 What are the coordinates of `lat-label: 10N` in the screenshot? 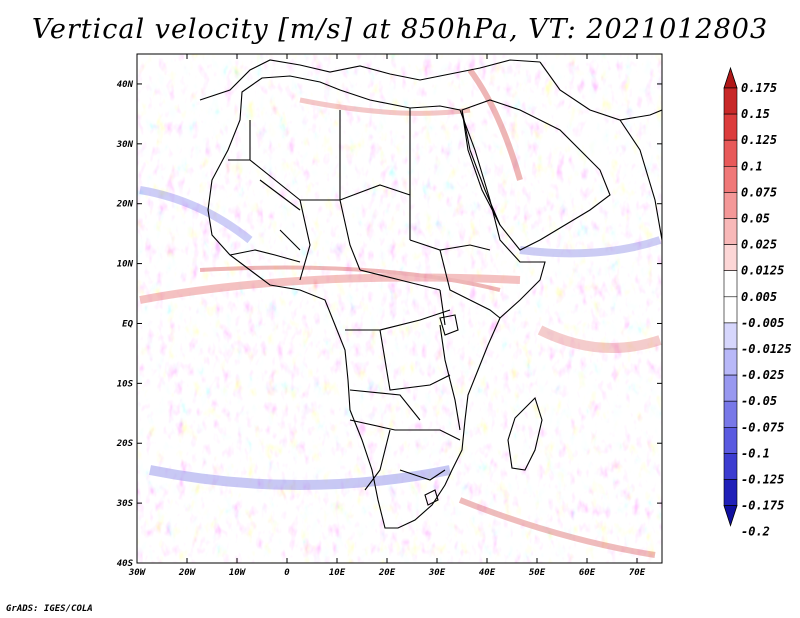 It's located at (125, 265).